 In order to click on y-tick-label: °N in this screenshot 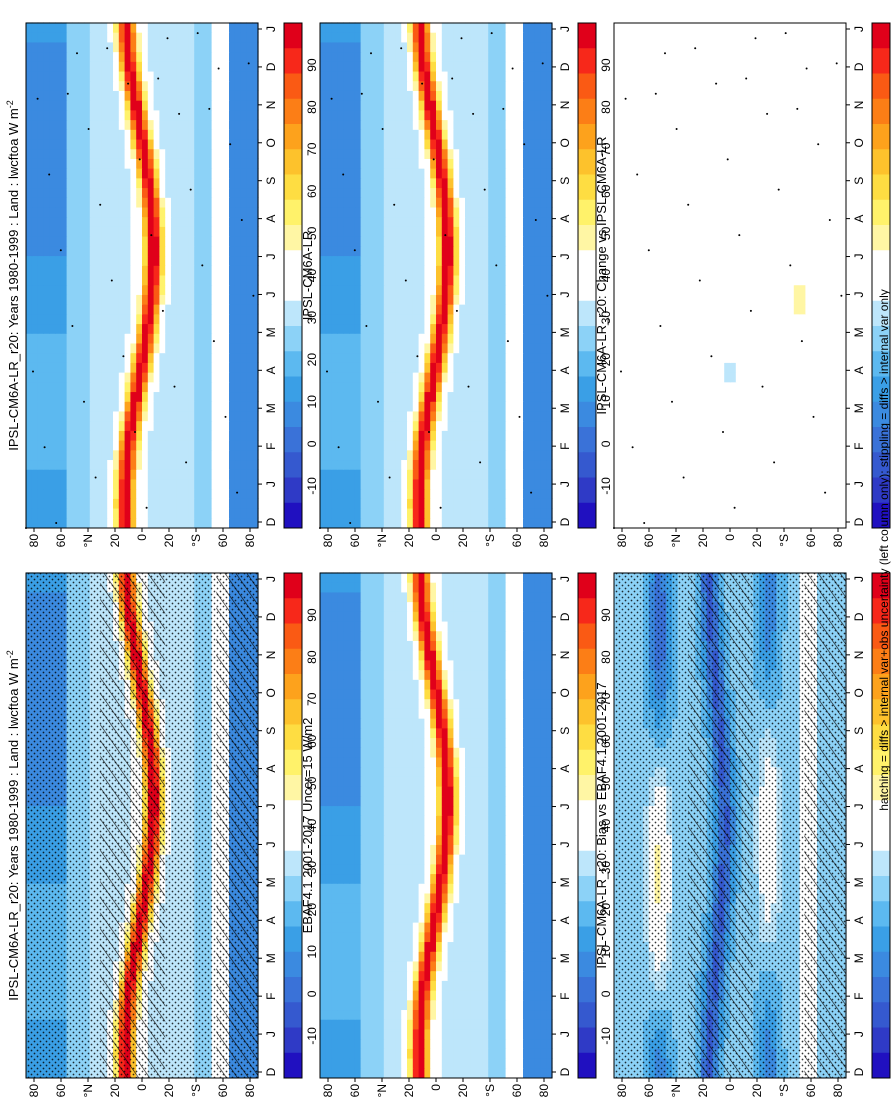, I will do `click(382, 1090)`.